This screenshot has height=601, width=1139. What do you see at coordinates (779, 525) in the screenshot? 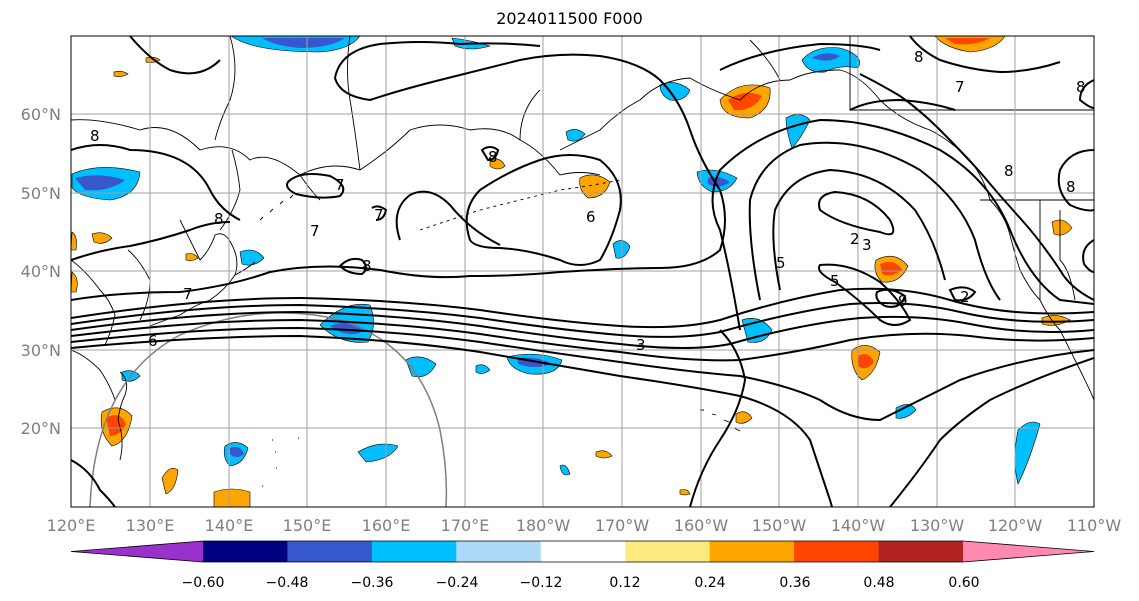
I see `lon-label: 150°W` at bounding box center [779, 525].